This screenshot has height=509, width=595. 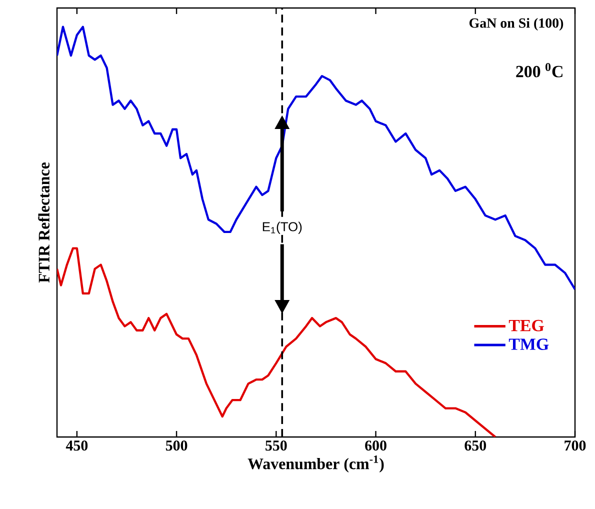 What do you see at coordinates (575, 445) in the screenshot?
I see `x-tick-label: 700` at bounding box center [575, 445].